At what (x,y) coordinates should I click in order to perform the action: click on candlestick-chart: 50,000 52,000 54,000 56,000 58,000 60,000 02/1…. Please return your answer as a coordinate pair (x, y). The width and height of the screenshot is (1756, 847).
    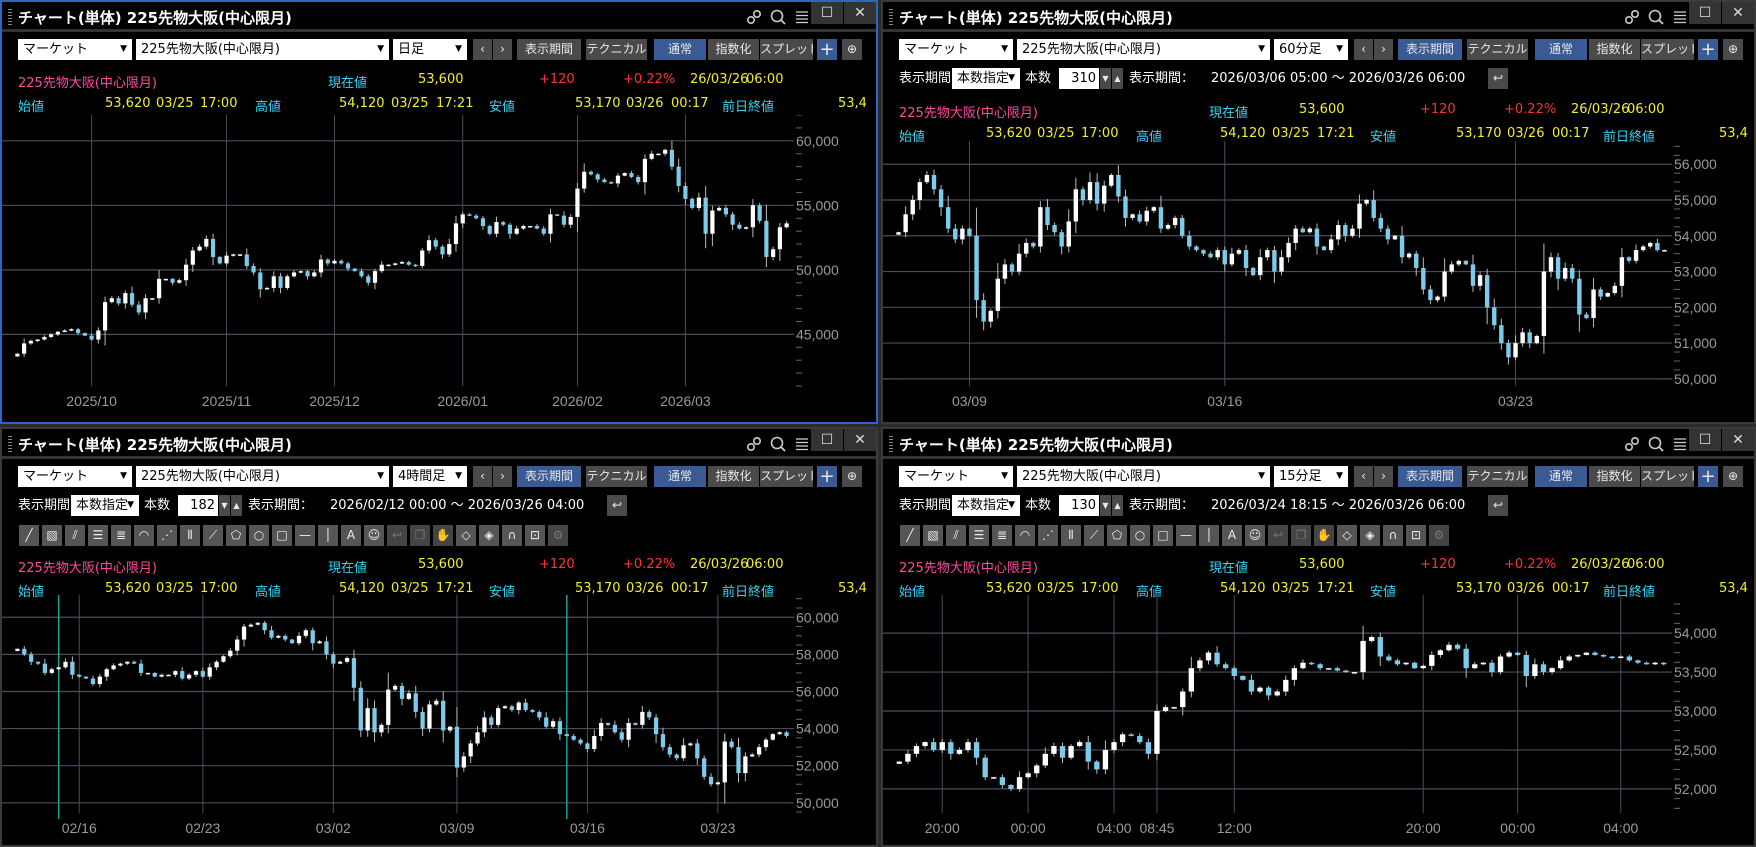
    Looking at the image, I should click on (439, 718).